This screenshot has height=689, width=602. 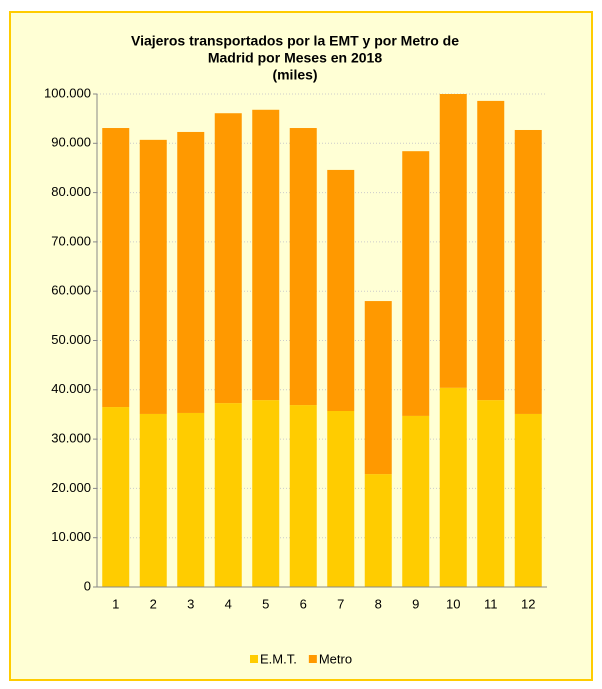 What do you see at coordinates (71, 487) in the screenshot?
I see `y-tick-label: 20.000` at bounding box center [71, 487].